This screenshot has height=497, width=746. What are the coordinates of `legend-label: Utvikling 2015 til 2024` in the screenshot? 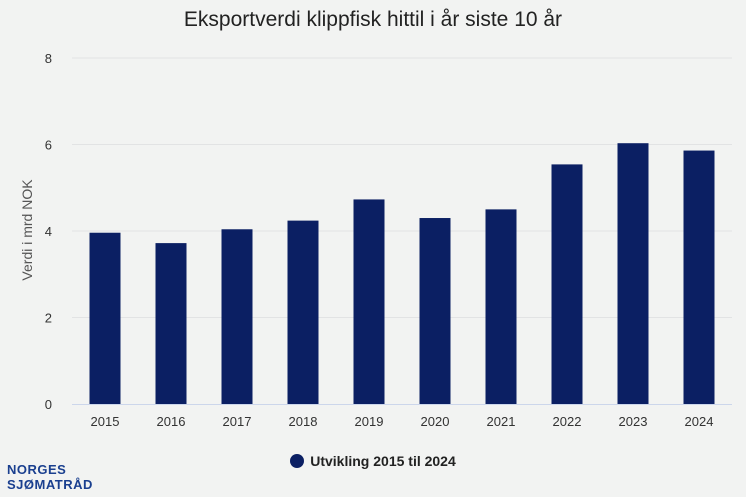 It's located at (383, 461).